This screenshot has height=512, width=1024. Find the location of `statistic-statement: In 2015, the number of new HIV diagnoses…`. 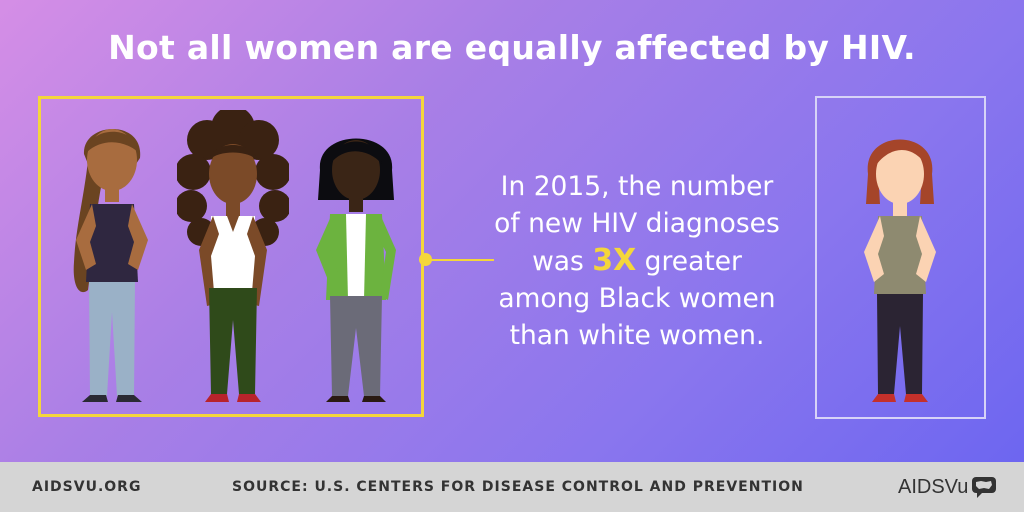

statistic-statement: In 2015, the number of new HIV diagnoses… is located at coordinates (637, 261).